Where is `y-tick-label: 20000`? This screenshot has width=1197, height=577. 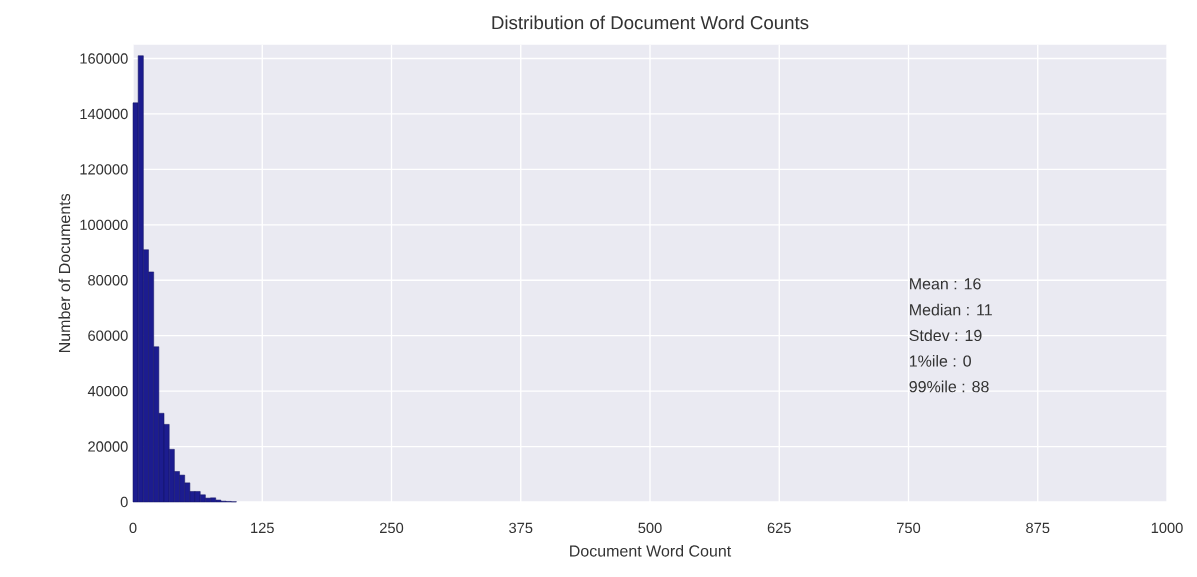 y-tick-label: 20000 is located at coordinates (108, 446).